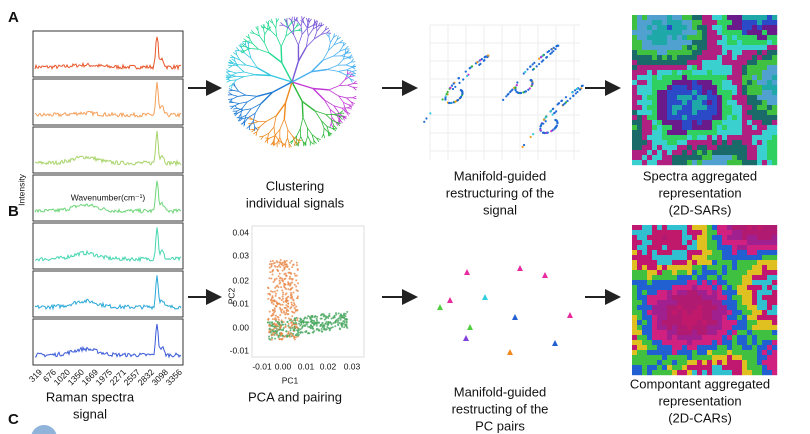  What do you see at coordinates (328, 366) in the screenshot?
I see `x-tick-label: 0.02` at bounding box center [328, 366].